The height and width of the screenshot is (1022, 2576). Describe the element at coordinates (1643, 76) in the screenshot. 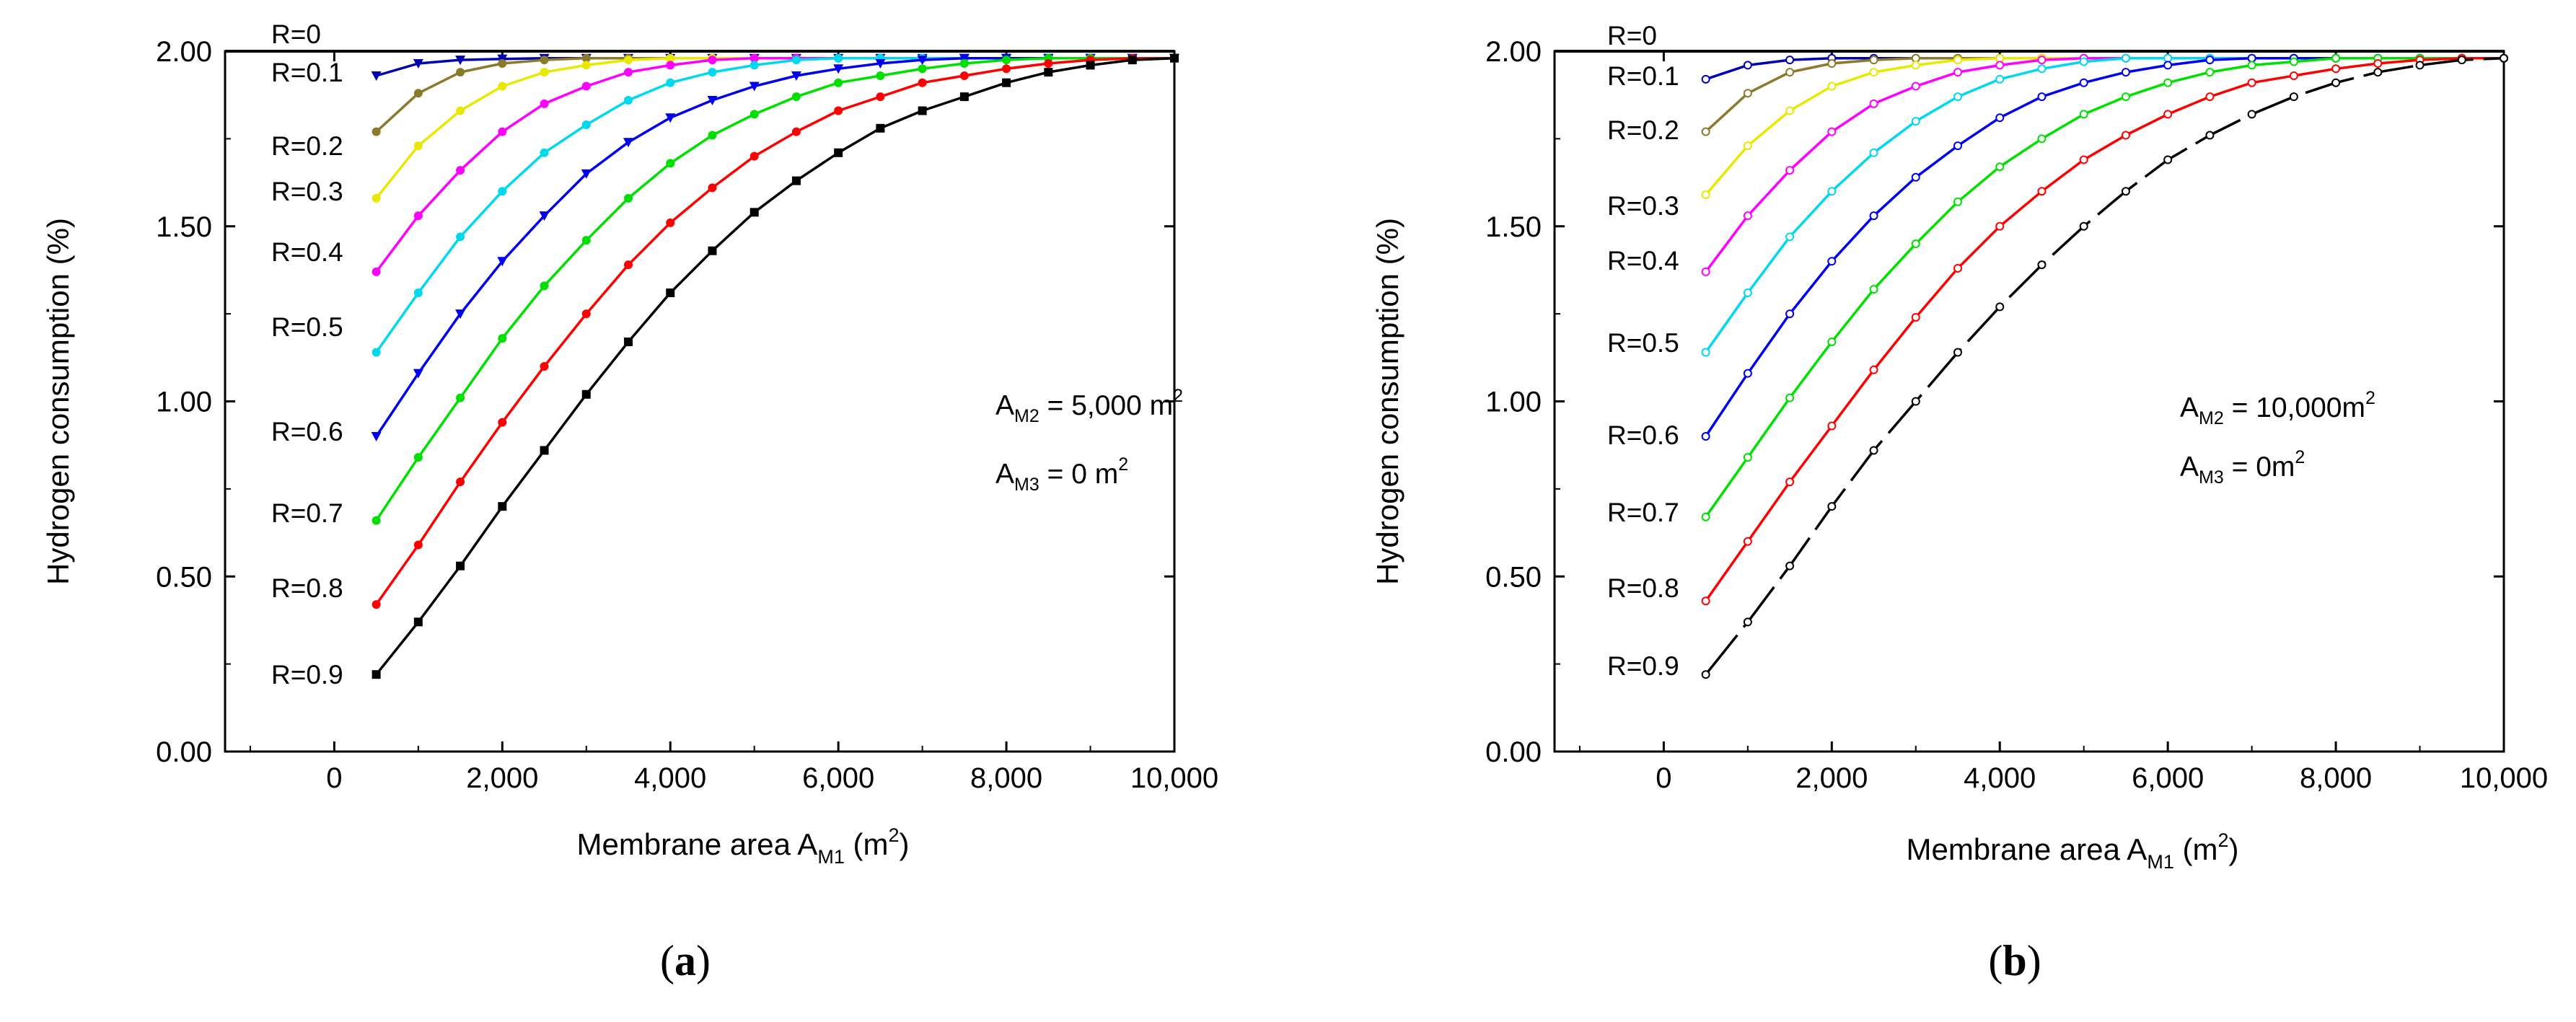

I see `series-label: R=0.1` at that location.